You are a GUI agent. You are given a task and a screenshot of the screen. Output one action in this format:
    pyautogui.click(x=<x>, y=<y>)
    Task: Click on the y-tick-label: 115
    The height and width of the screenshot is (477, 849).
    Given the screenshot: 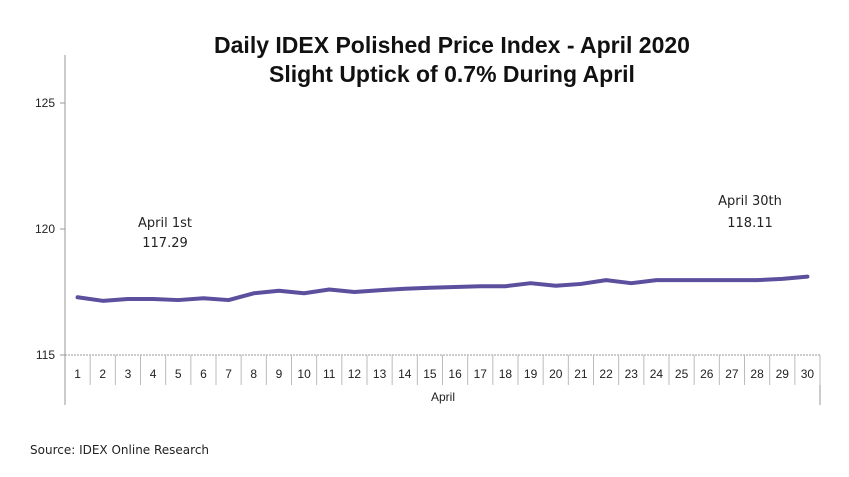 What is the action you would take?
    pyautogui.click(x=45, y=355)
    